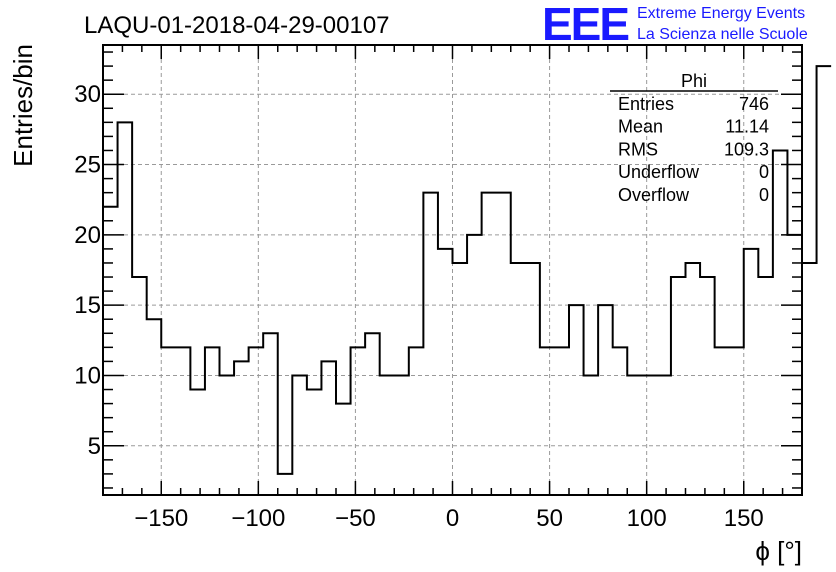 This screenshot has width=836, height=572. I want to click on y-tick-label: 30, so click(87, 94).